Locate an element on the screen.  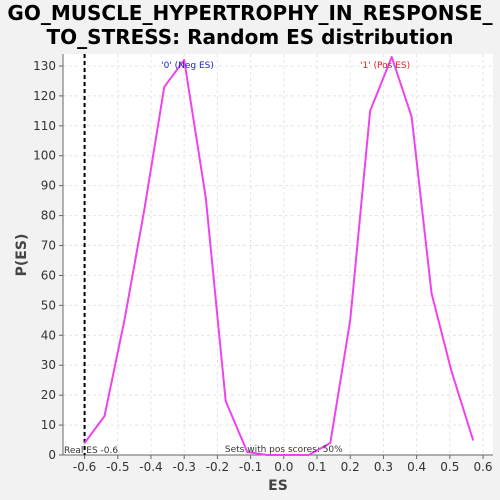
x-axis-label: ES is located at coordinates (278, 486).